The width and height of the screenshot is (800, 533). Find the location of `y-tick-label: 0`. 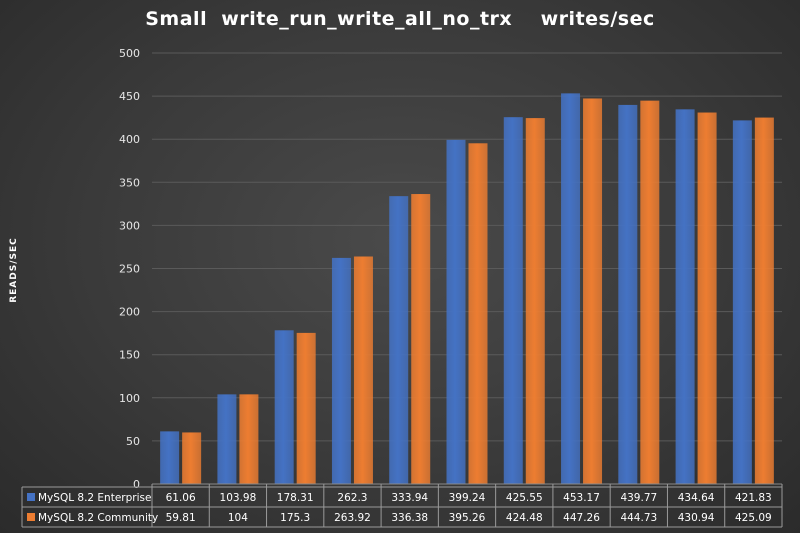

y-tick-label: 0 is located at coordinates (136, 484).